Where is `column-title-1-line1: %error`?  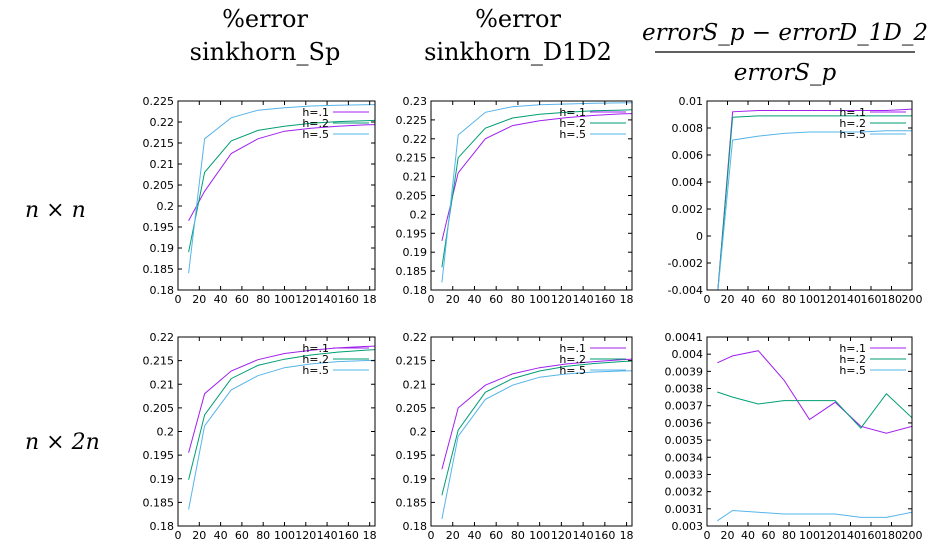 column-title-1-line1: %error is located at coordinates (265, 19).